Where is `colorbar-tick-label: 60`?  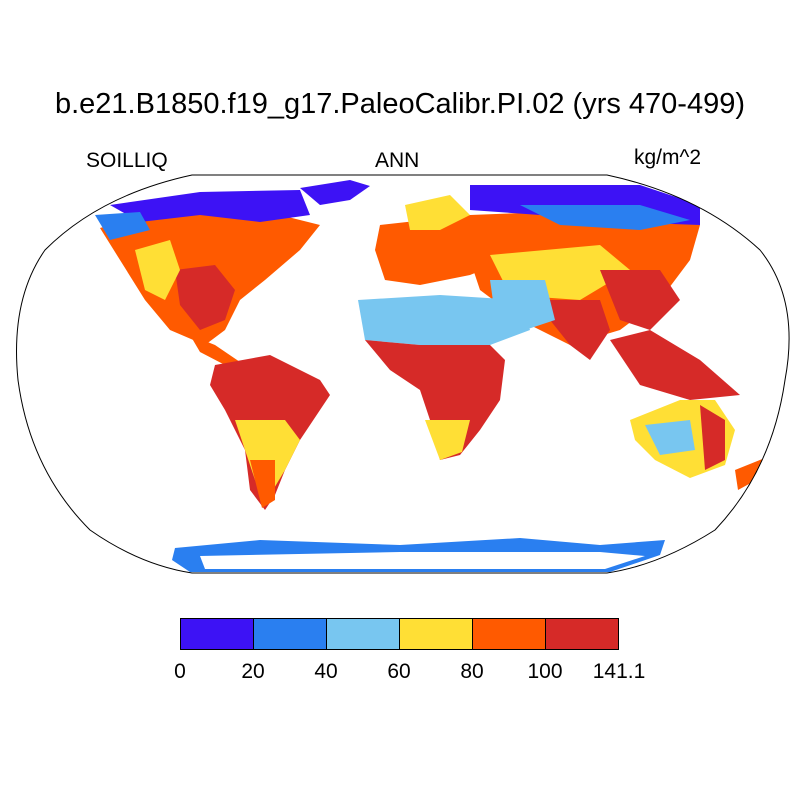 colorbar-tick-label: 60 is located at coordinates (399, 671).